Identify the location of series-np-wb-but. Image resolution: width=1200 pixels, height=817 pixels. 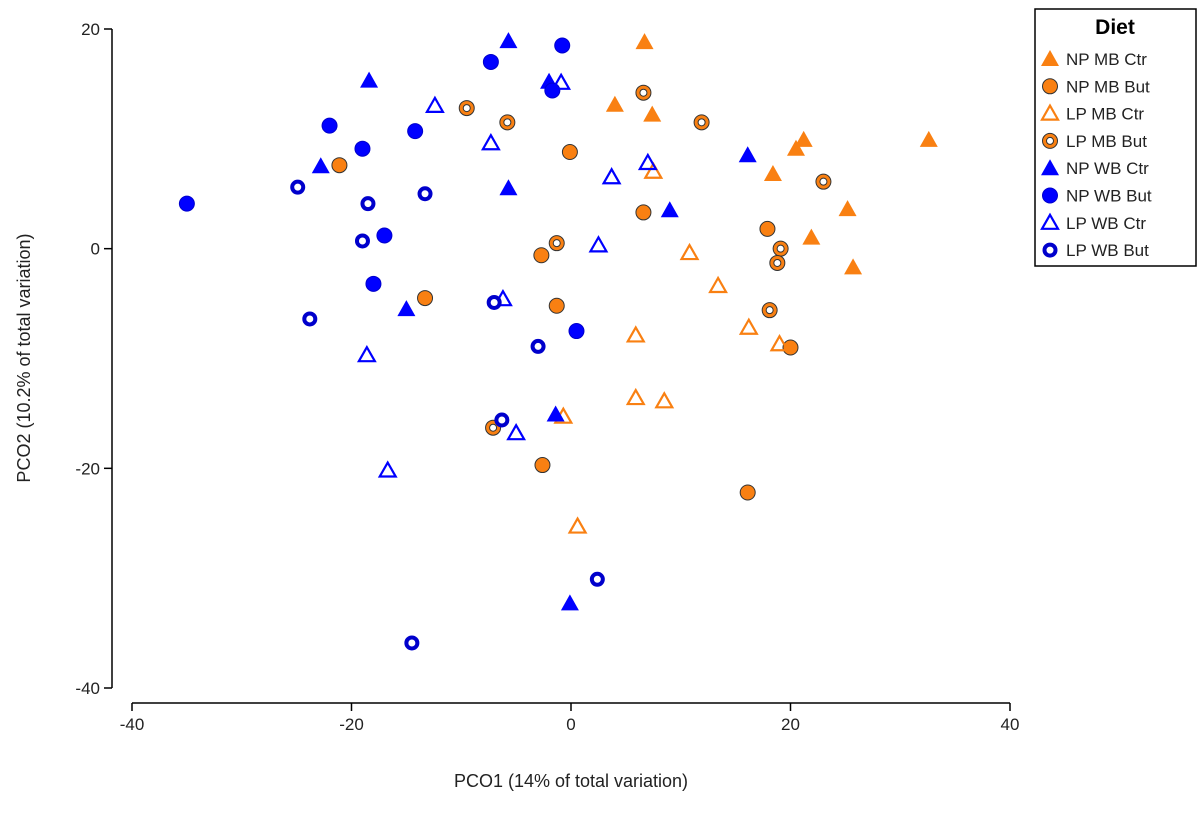
(381, 188).